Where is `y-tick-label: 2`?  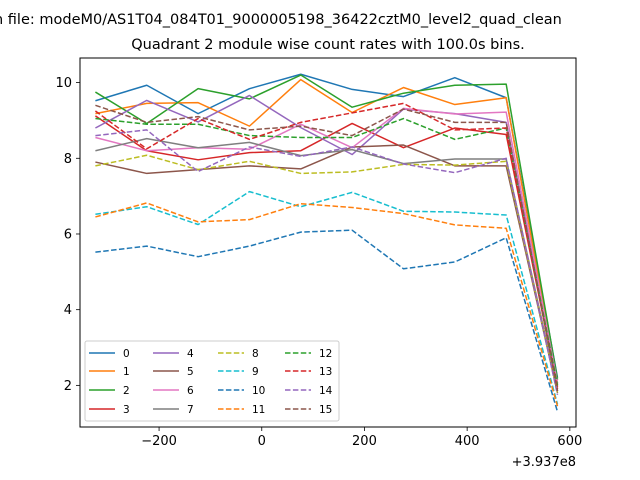 y-tick-label: 2 is located at coordinates (68, 386).